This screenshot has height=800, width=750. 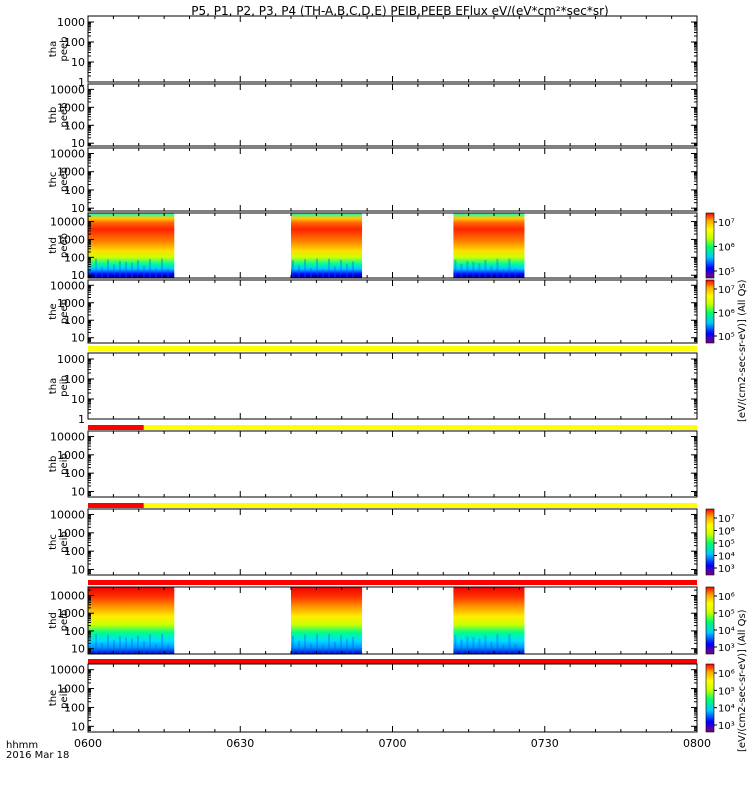 I want to click on colorbar-electron_lower: 10⁷ 10⁶ 10⁵, so click(x=720, y=311).